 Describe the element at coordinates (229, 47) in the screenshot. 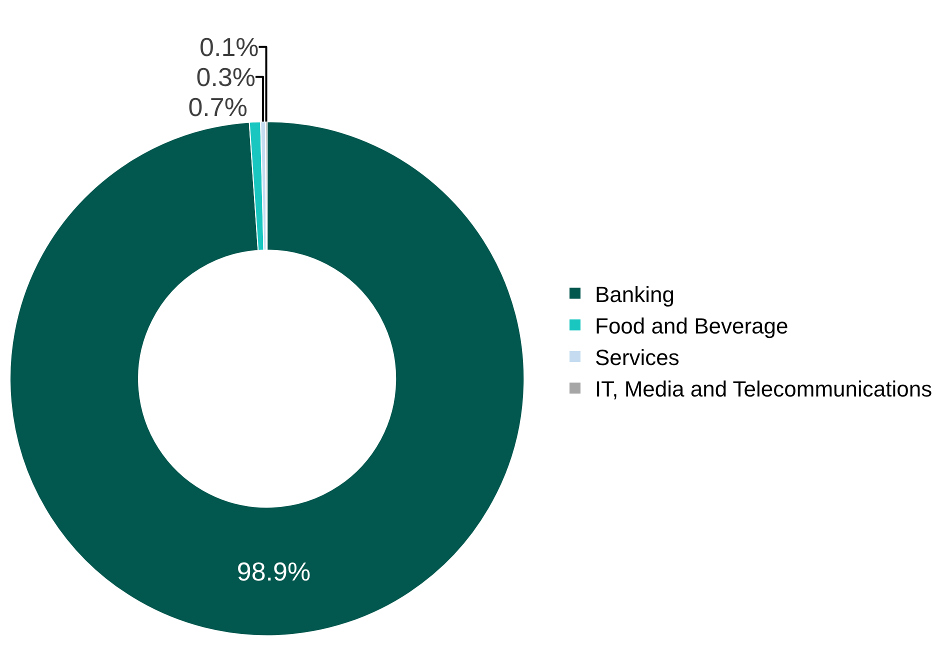

I see `data-label: 0.1%` at that location.